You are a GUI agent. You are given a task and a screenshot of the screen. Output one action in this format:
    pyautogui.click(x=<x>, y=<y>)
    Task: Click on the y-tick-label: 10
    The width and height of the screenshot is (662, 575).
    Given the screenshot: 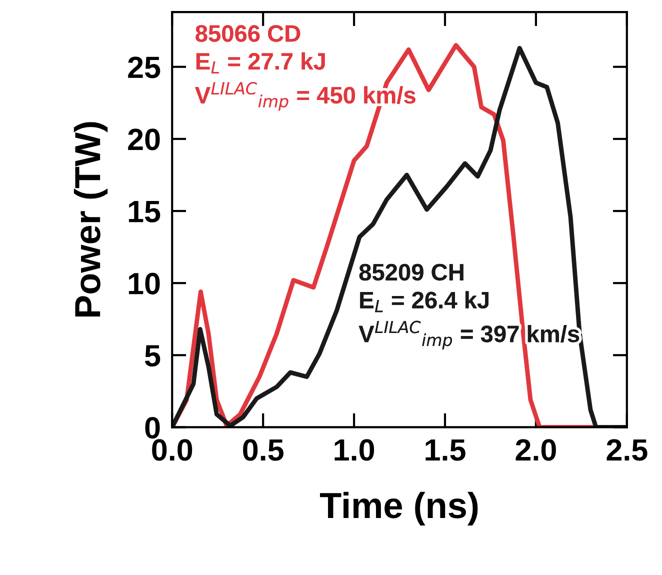 What is the action you would take?
    pyautogui.click(x=144, y=283)
    